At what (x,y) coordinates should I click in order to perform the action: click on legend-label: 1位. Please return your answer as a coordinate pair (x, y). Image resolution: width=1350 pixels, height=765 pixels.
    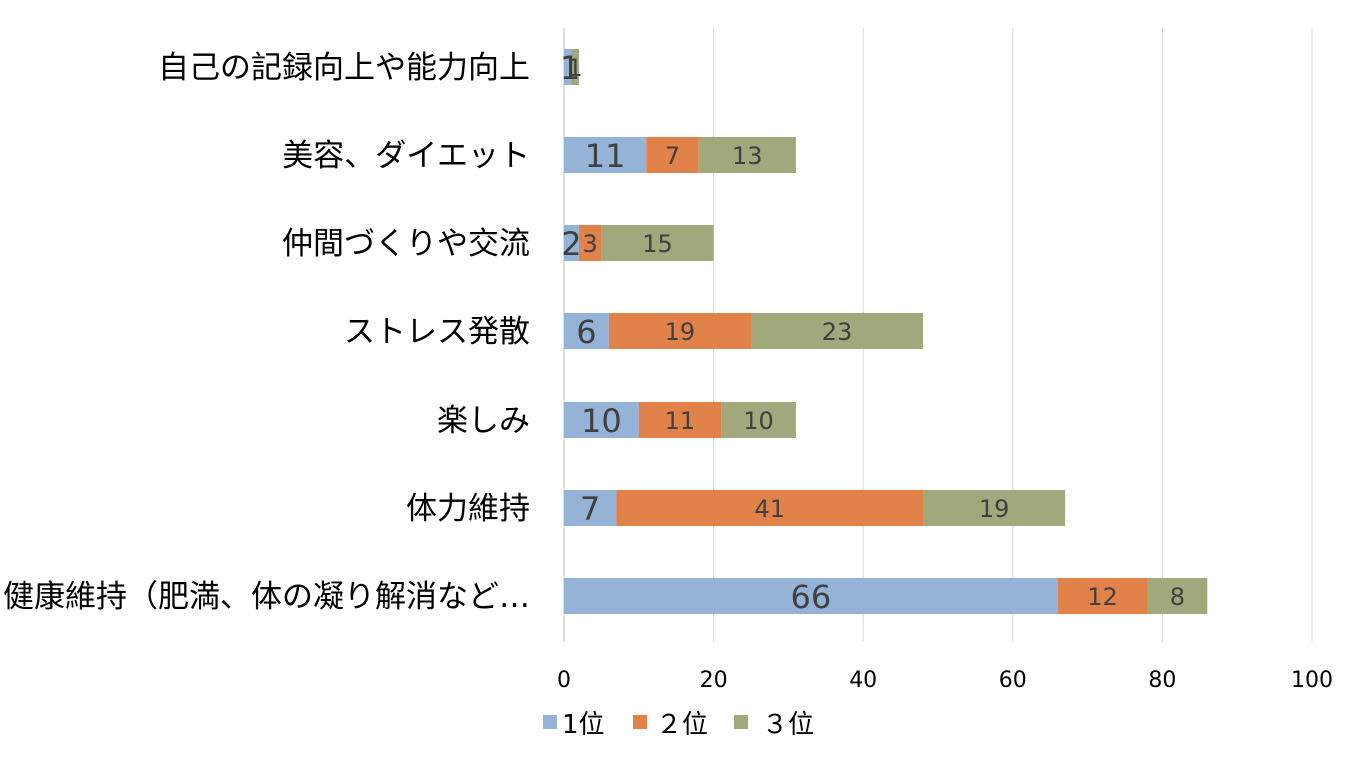
    Looking at the image, I should click on (583, 725).